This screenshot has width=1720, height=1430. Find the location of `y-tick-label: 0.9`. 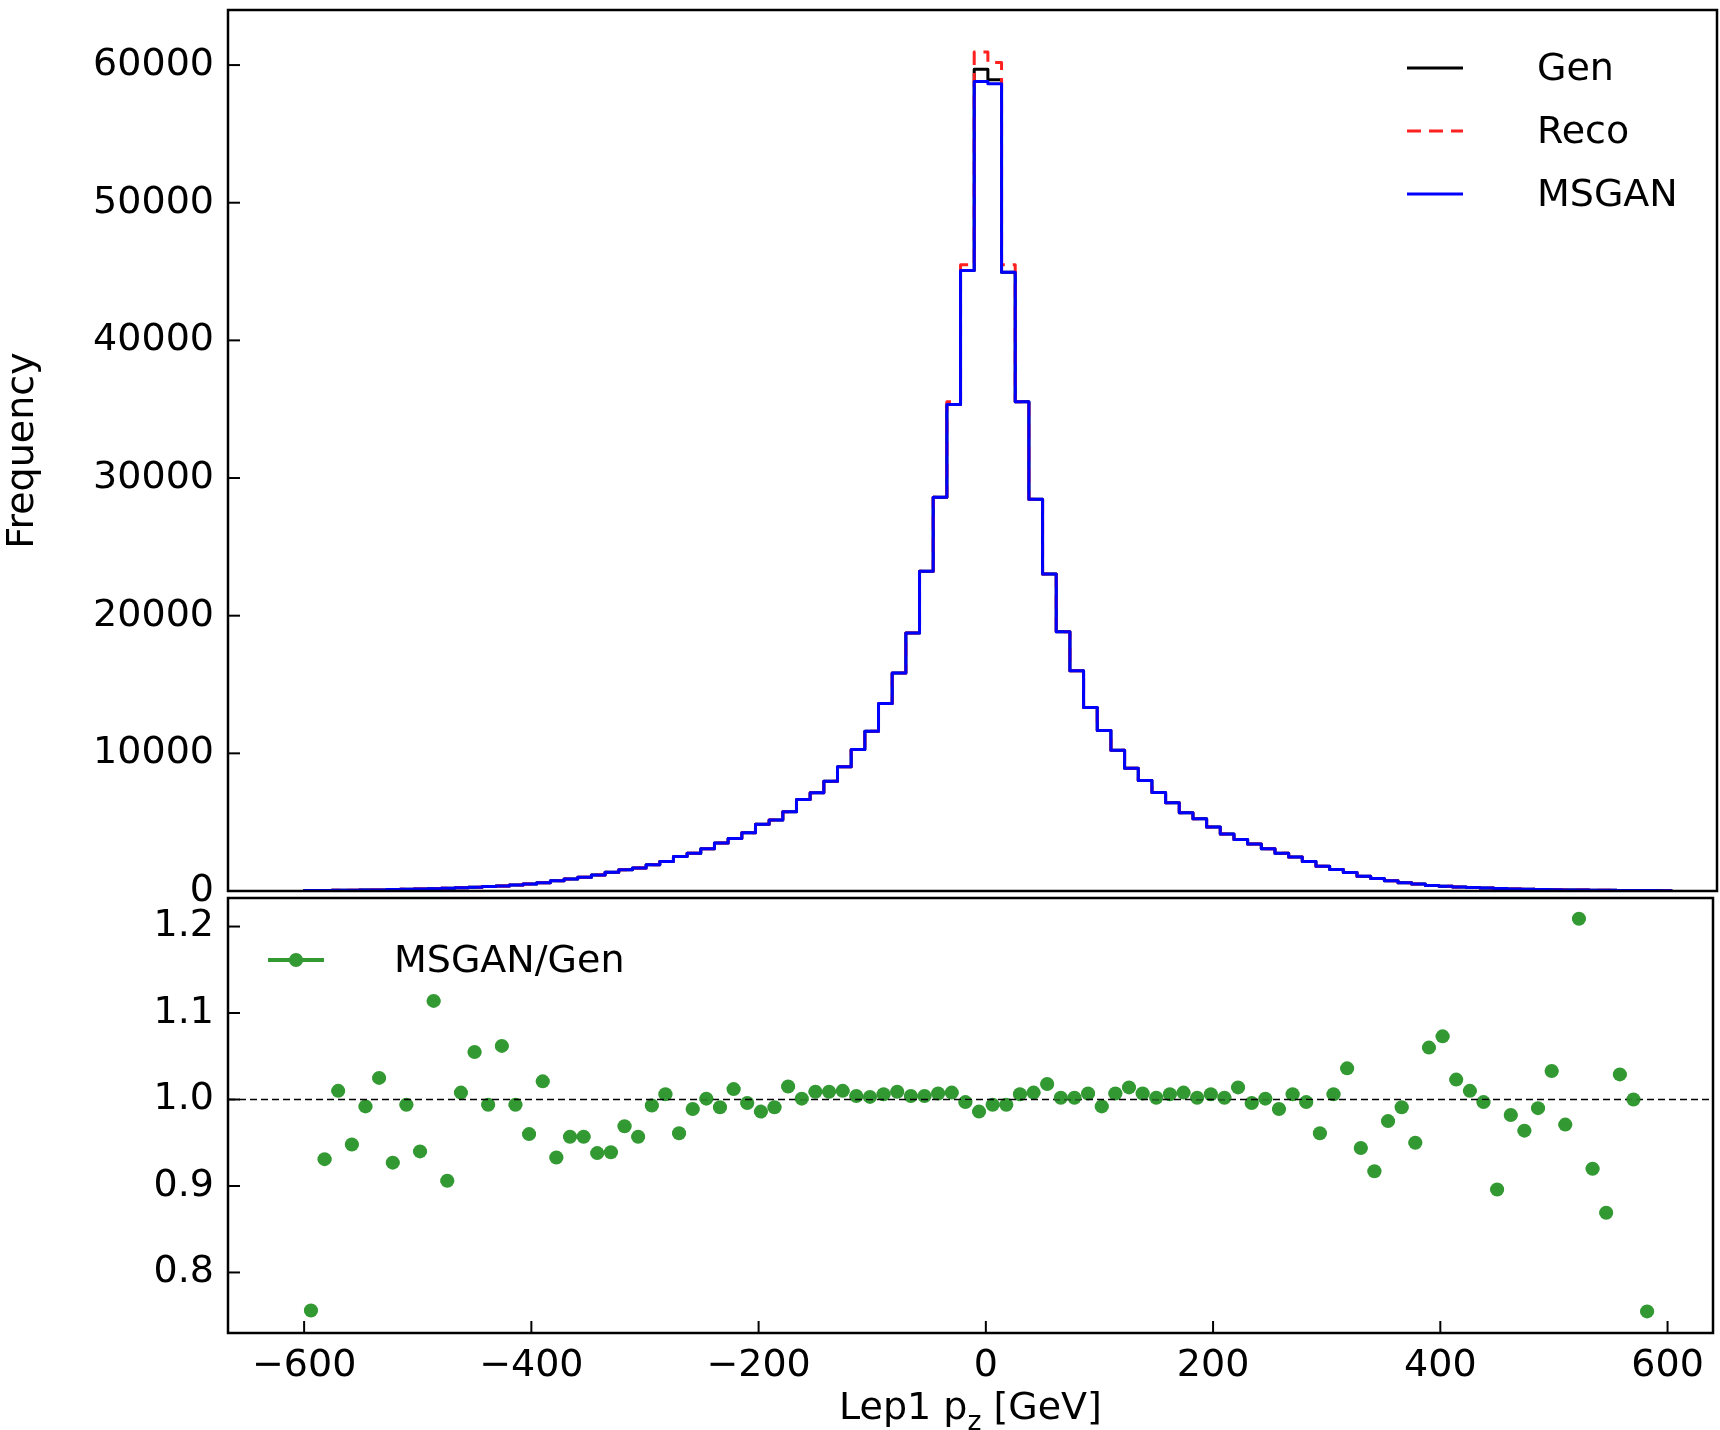

y-tick-label: 0.9 is located at coordinates (183, 1182).